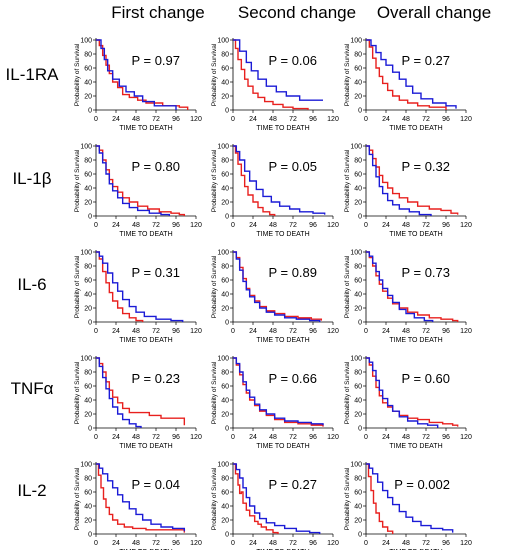 Image resolution: width=525 pixels, height=550 pixels. I want to click on plot-tnfalpha-overall-change-xtick-label: 48, so click(406, 437).